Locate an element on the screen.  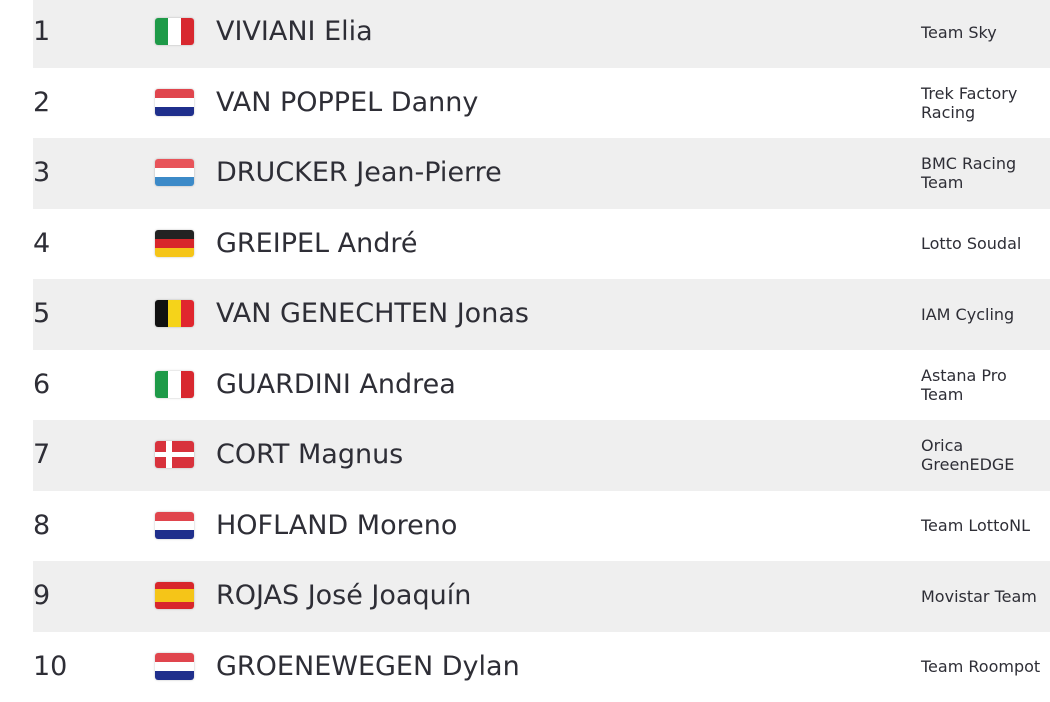
table-row: 6 GUARDINI Andrea Astana Pro Team is located at coordinates (541, 385).